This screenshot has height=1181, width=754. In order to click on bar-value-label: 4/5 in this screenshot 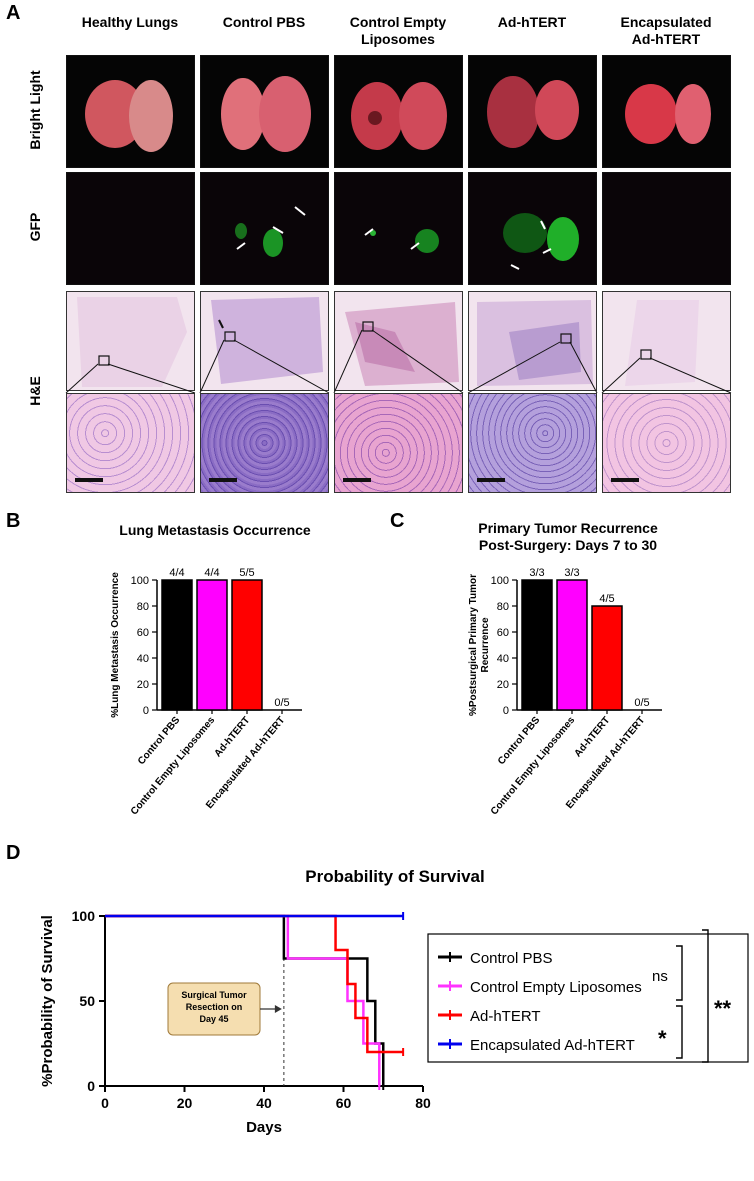, I will do `click(606, 599)`.